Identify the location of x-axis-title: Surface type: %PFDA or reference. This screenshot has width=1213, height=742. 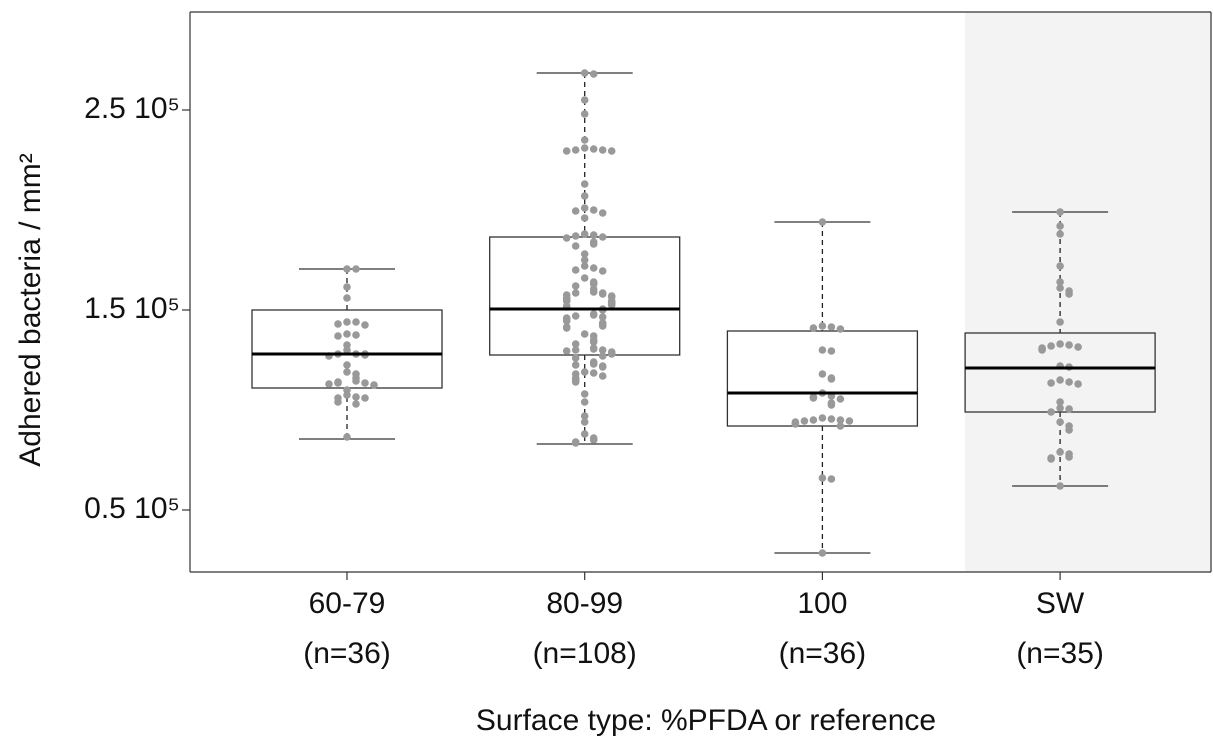
(706, 720).